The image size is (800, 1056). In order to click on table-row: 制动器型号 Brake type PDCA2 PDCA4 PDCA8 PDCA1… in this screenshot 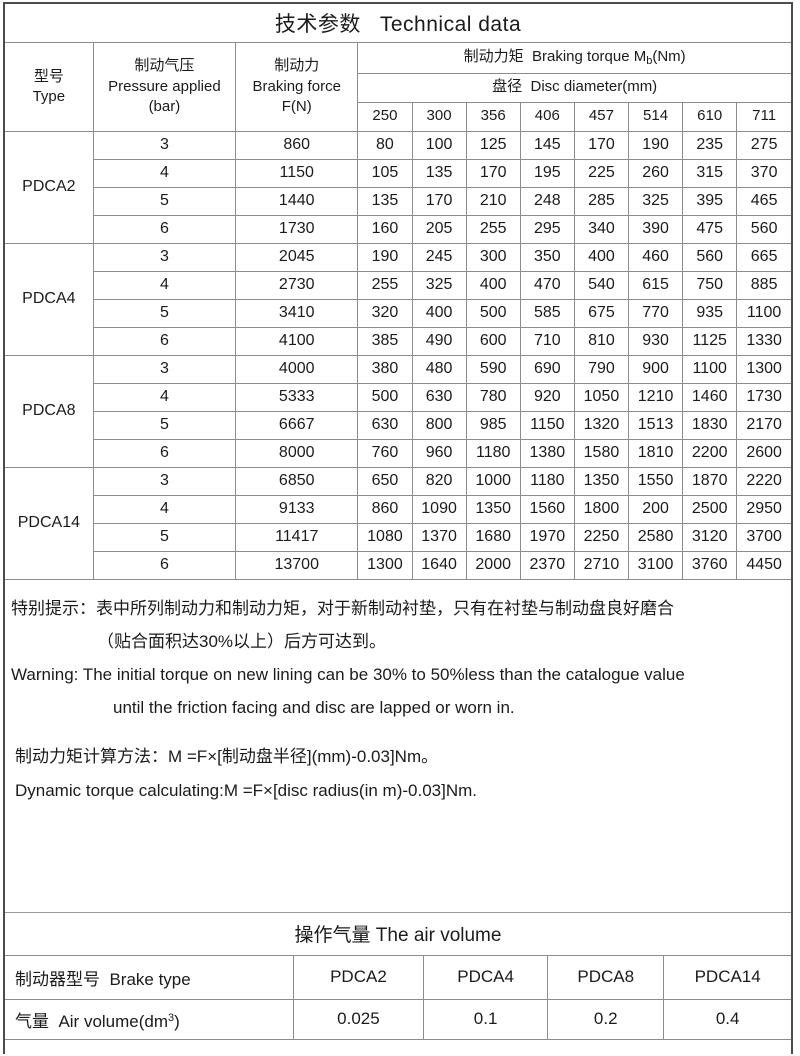, I will do `click(398, 977)`.